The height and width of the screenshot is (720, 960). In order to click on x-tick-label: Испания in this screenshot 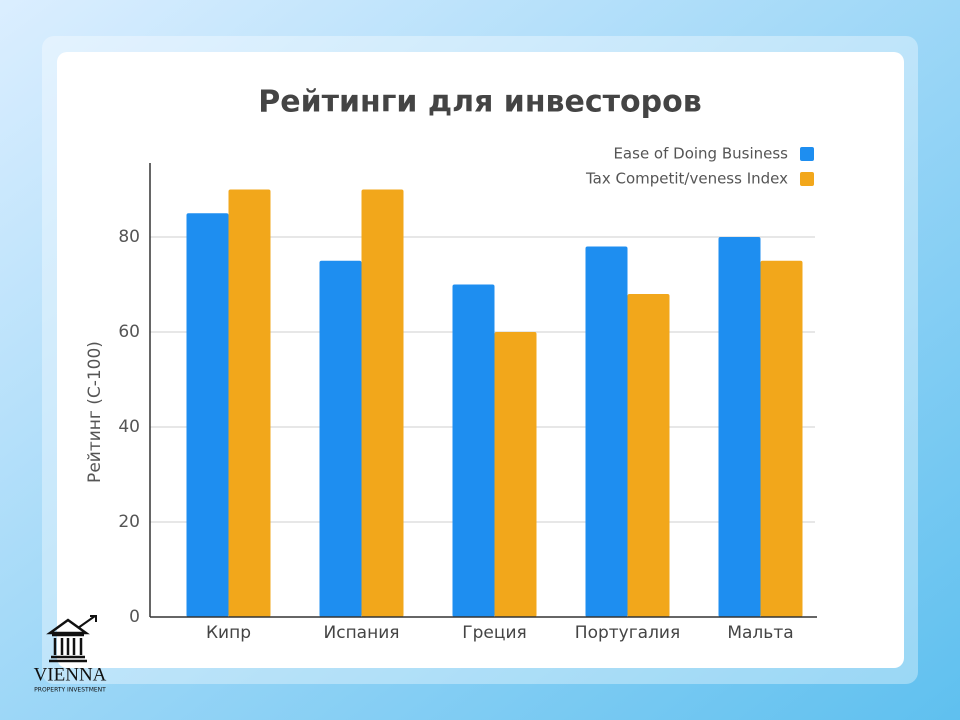, I will do `click(362, 633)`.